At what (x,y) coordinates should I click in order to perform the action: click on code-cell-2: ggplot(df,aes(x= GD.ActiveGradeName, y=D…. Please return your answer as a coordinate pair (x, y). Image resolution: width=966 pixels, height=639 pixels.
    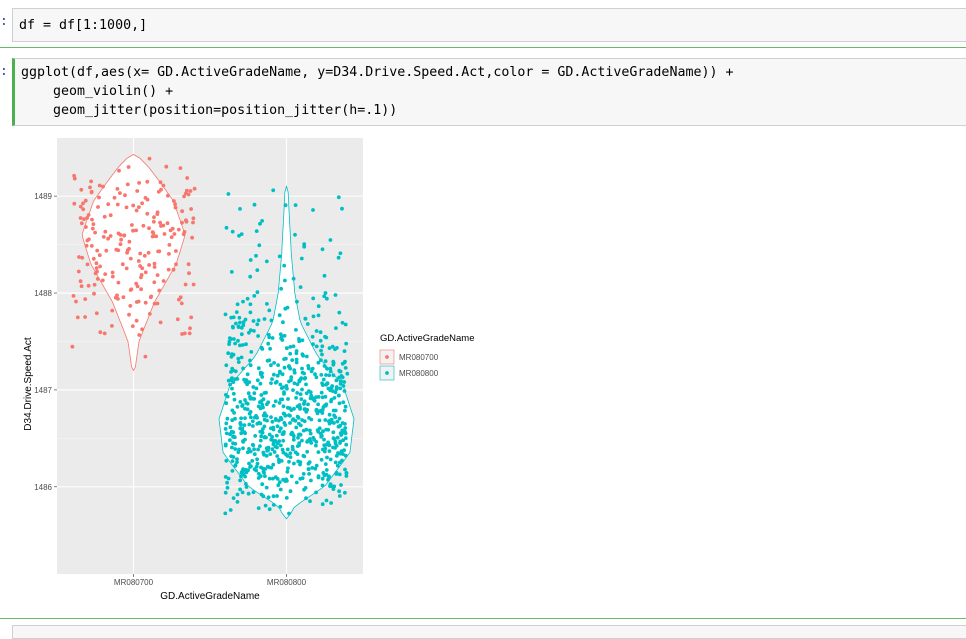
    Looking at the image, I should click on (489, 92).